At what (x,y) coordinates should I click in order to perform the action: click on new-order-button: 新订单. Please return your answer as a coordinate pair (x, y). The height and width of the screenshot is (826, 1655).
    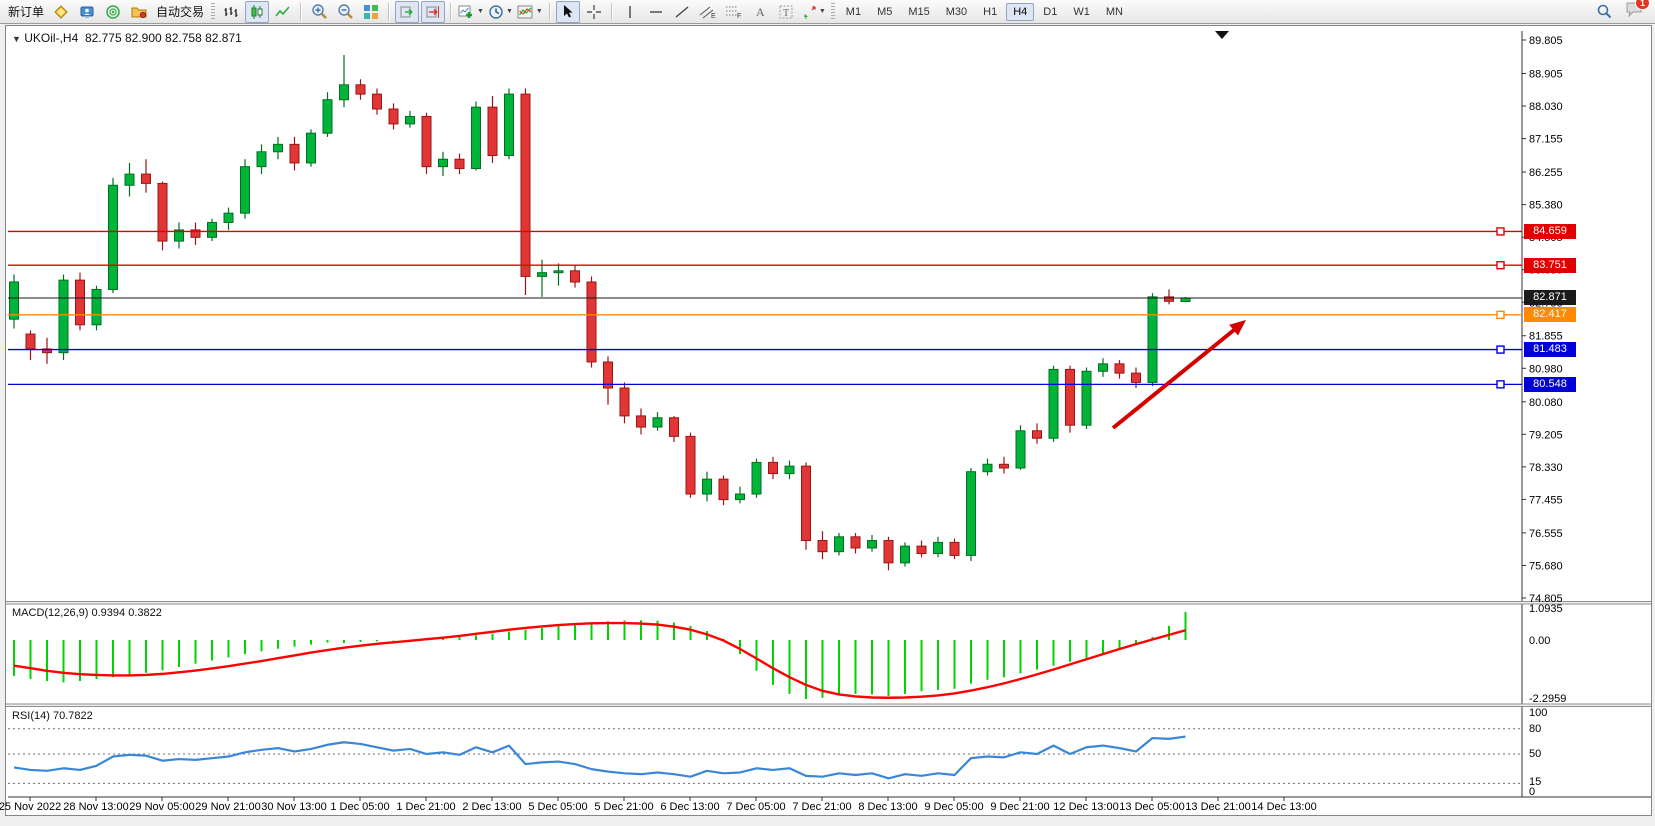
    Looking at the image, I should click on (26, 12).